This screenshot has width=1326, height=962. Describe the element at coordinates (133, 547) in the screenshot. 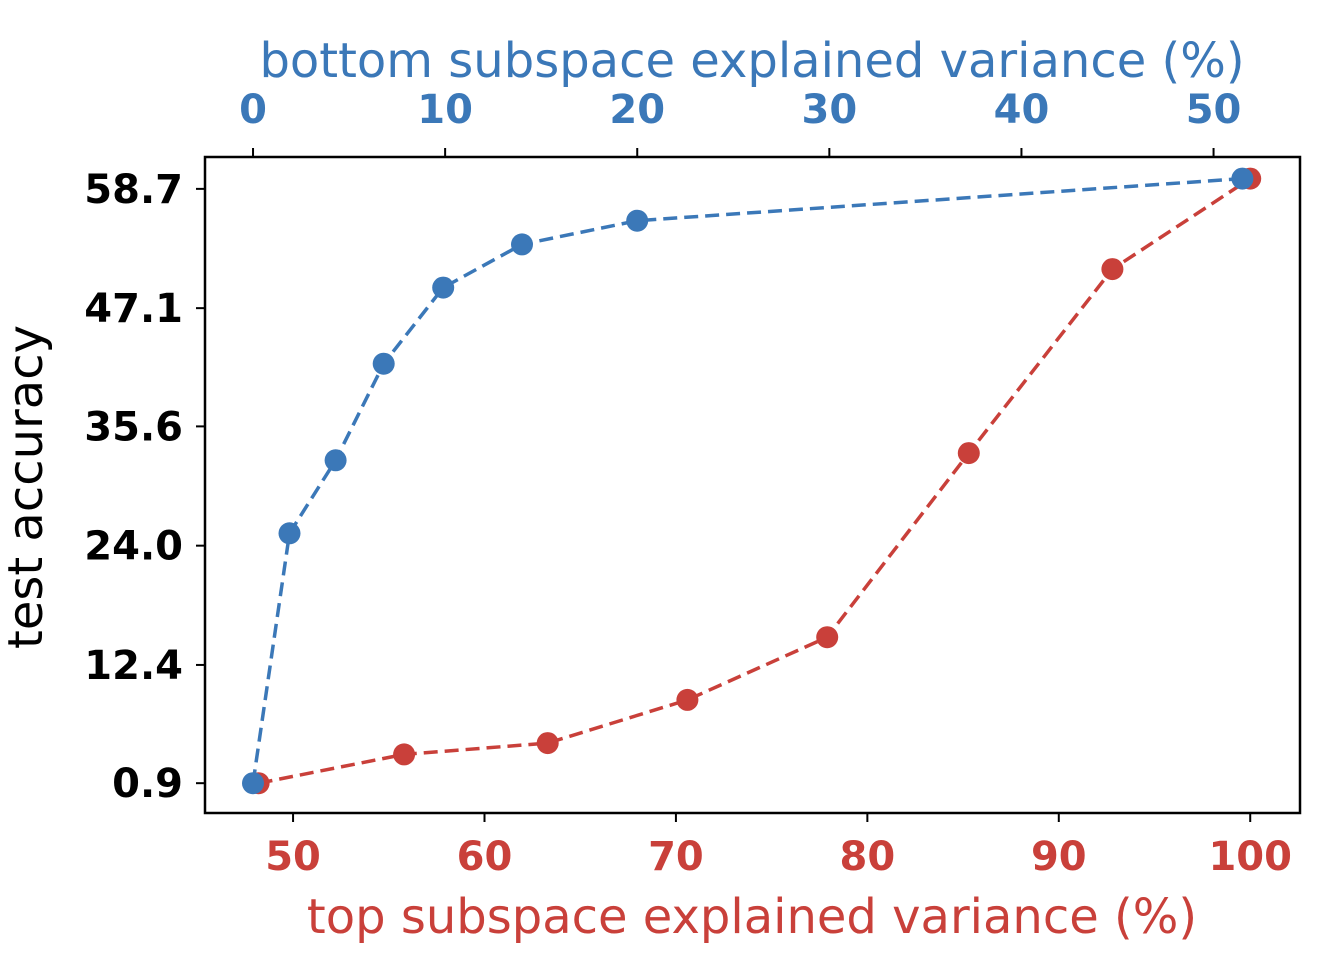

I see `y-tick-label: 24.0` at that location.